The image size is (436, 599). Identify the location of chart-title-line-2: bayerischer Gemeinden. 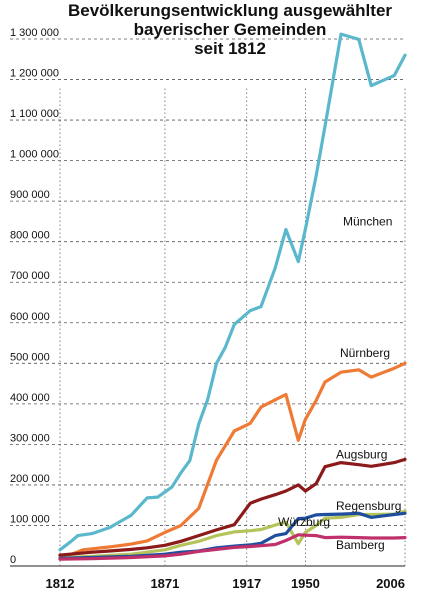
(230, 29).